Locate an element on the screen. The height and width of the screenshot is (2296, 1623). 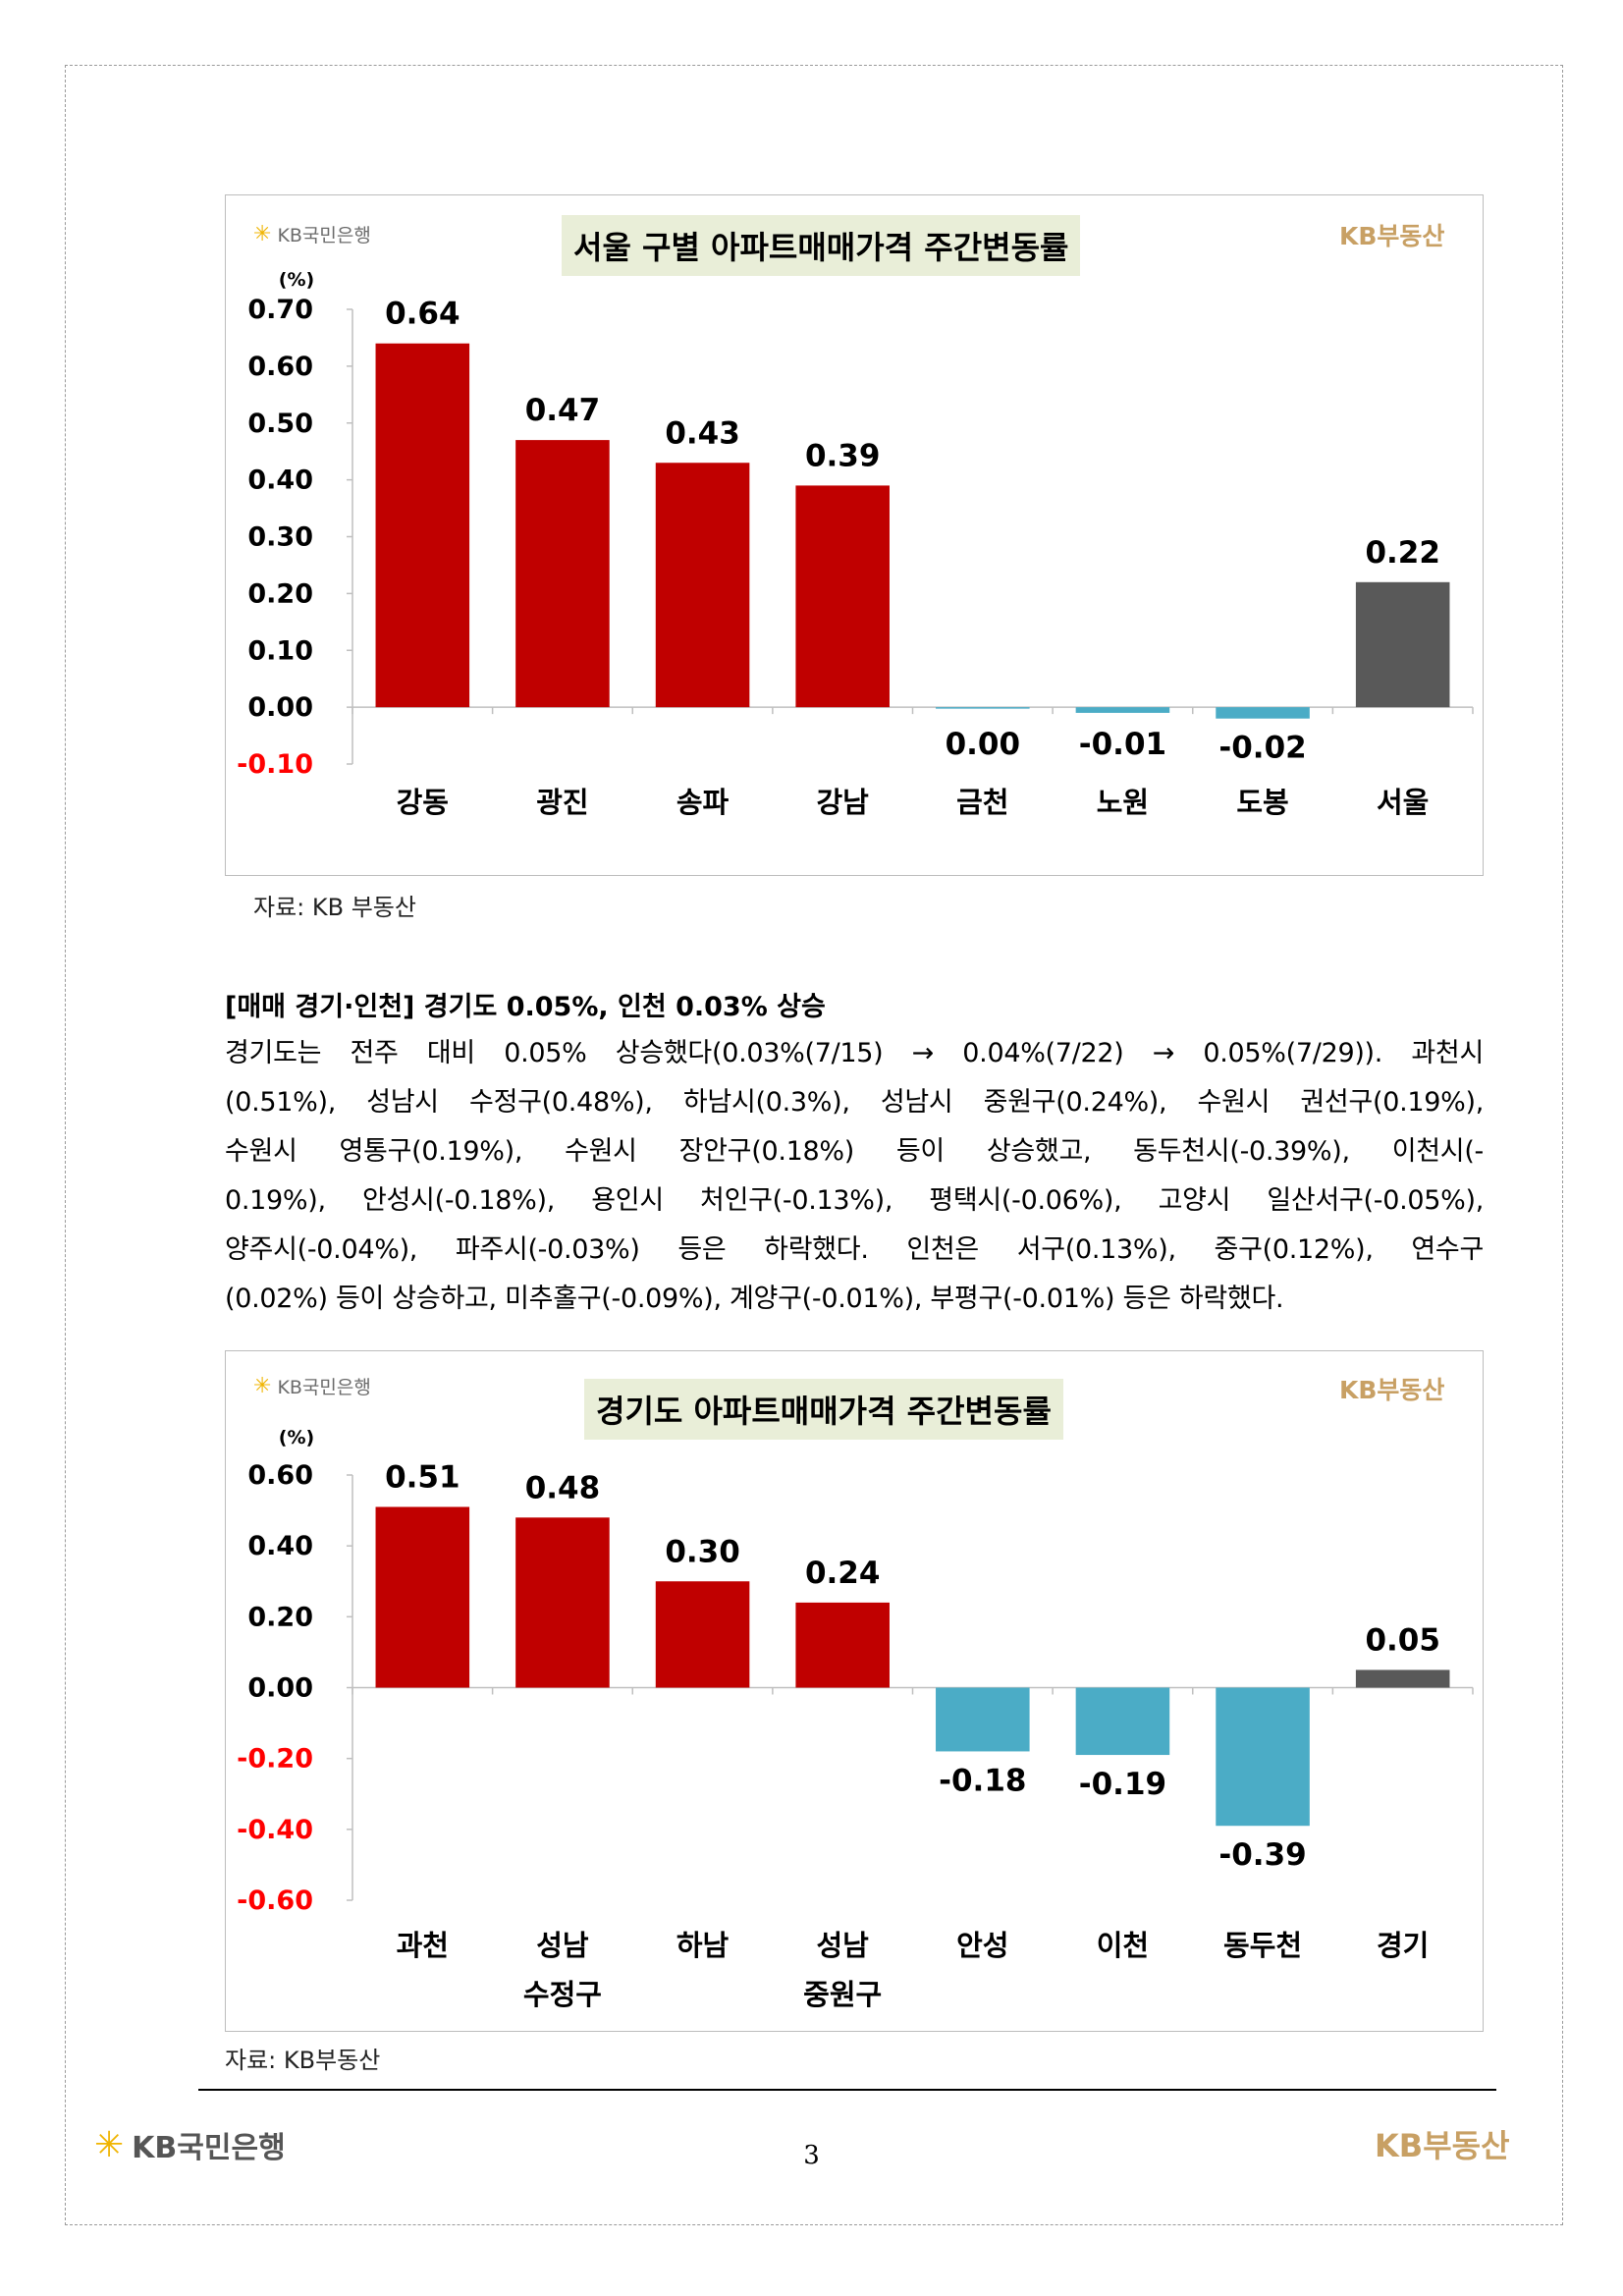
category-label: 과천 is located at coordinates (423, 1945).